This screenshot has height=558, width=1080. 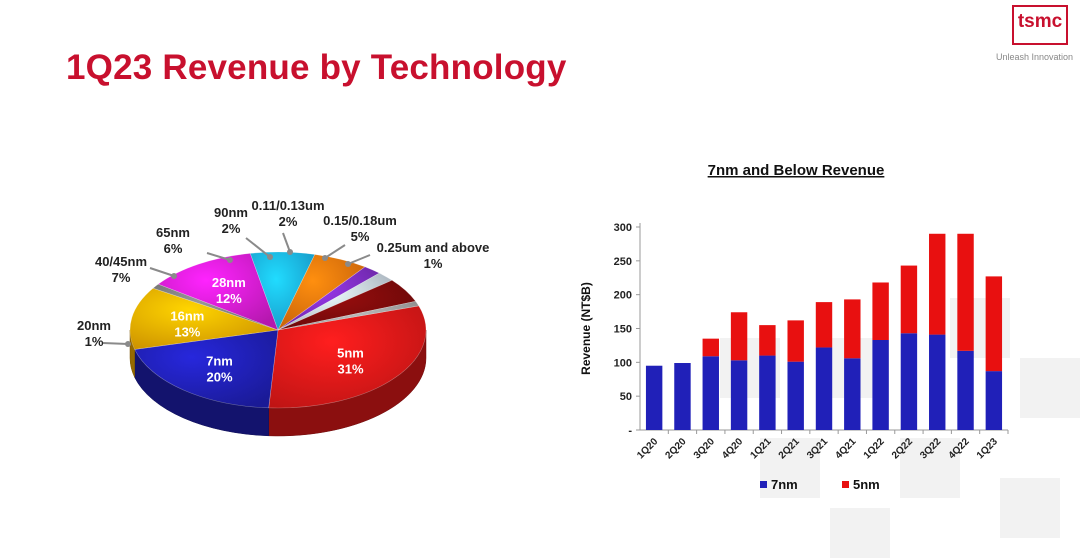 I want to click on pie-label-0-11-0-13um: 0.11/0.13um, so click(x=288, y=205).